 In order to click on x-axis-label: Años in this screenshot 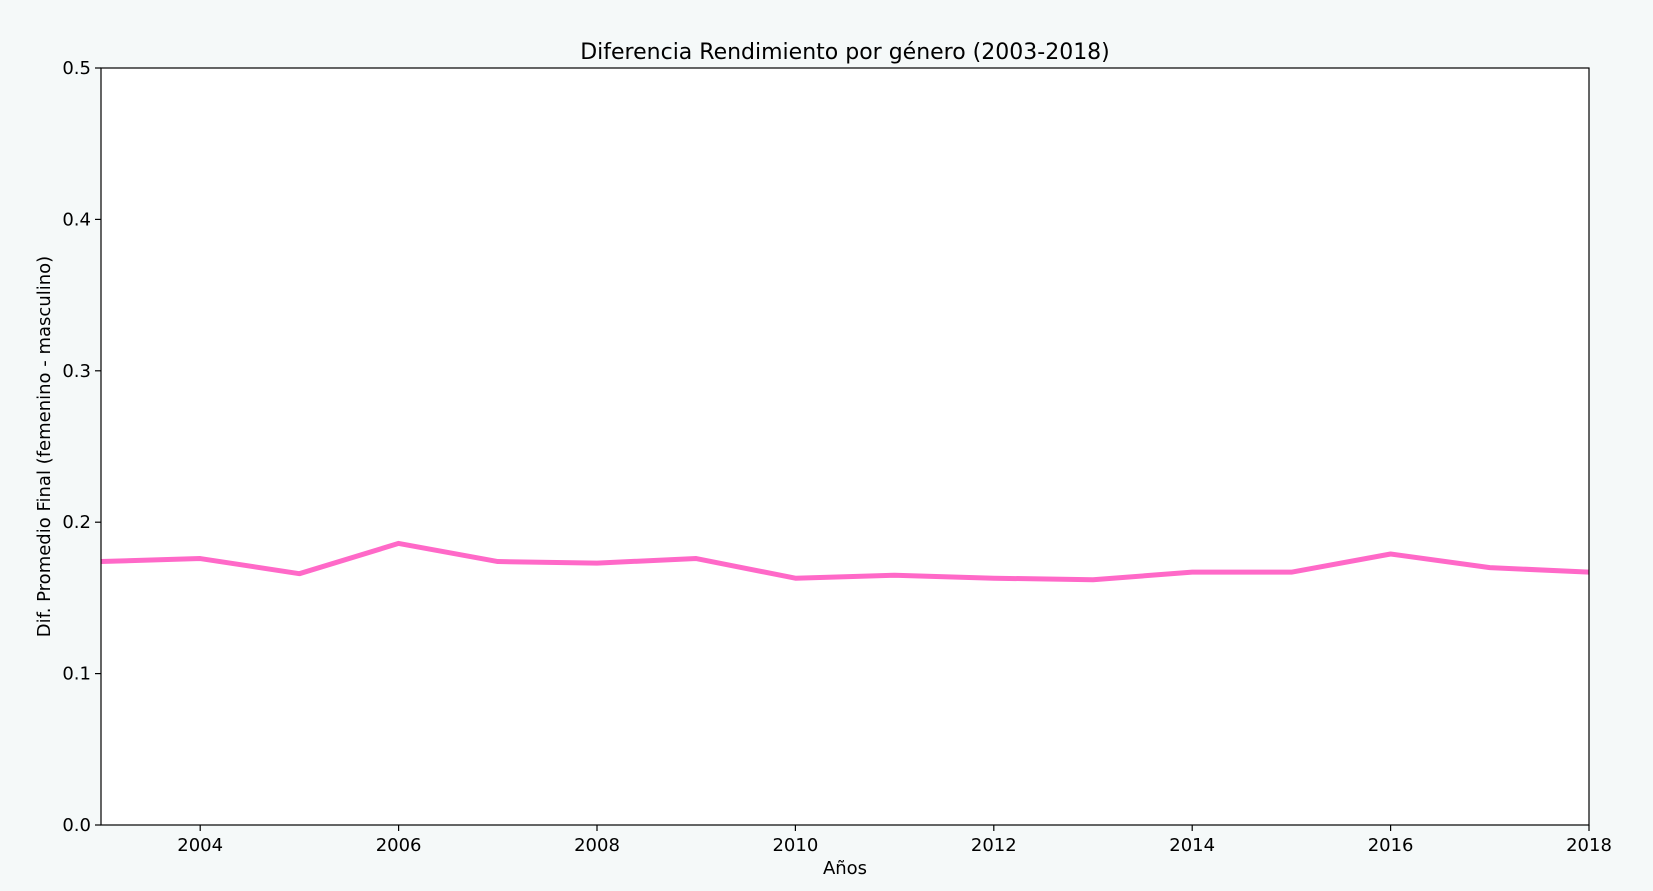, I will do `click(845, 868)`.